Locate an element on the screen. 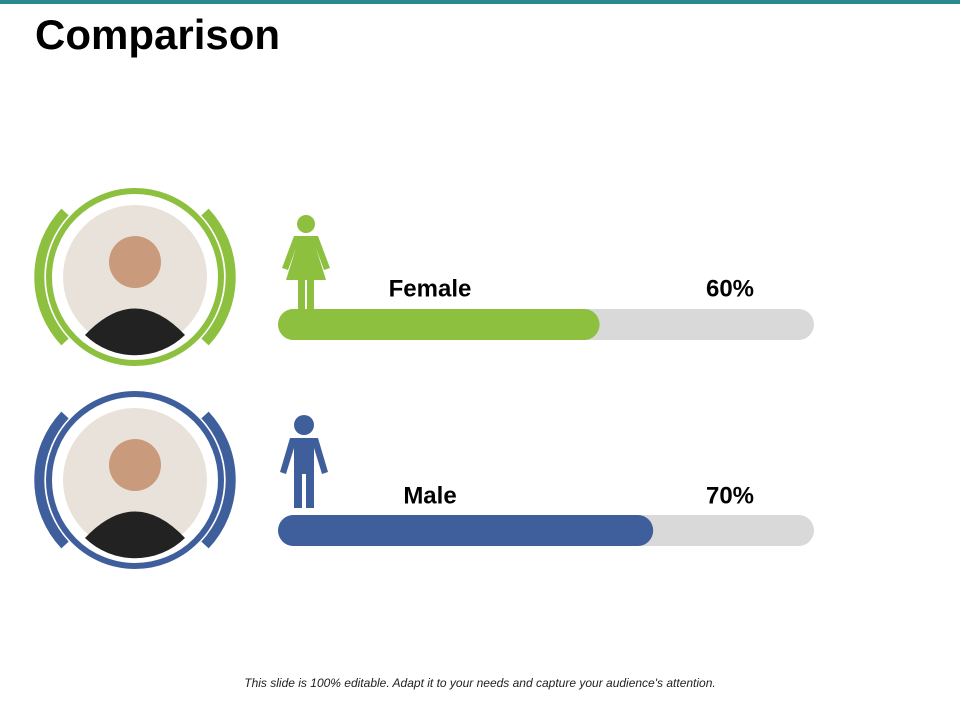 The width and height of the screenshot is (960, 720). value-label: 60% is located at coordinates (730, 288).